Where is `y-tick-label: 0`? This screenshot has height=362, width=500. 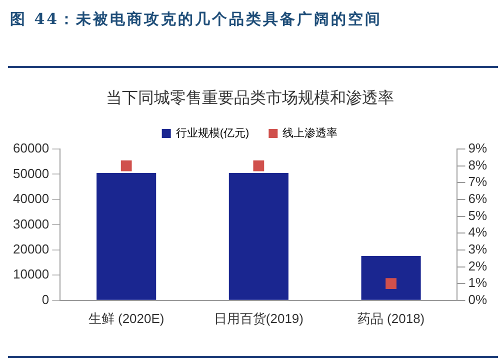 y-tick-label: 0 is located at coordinates (46, 299).